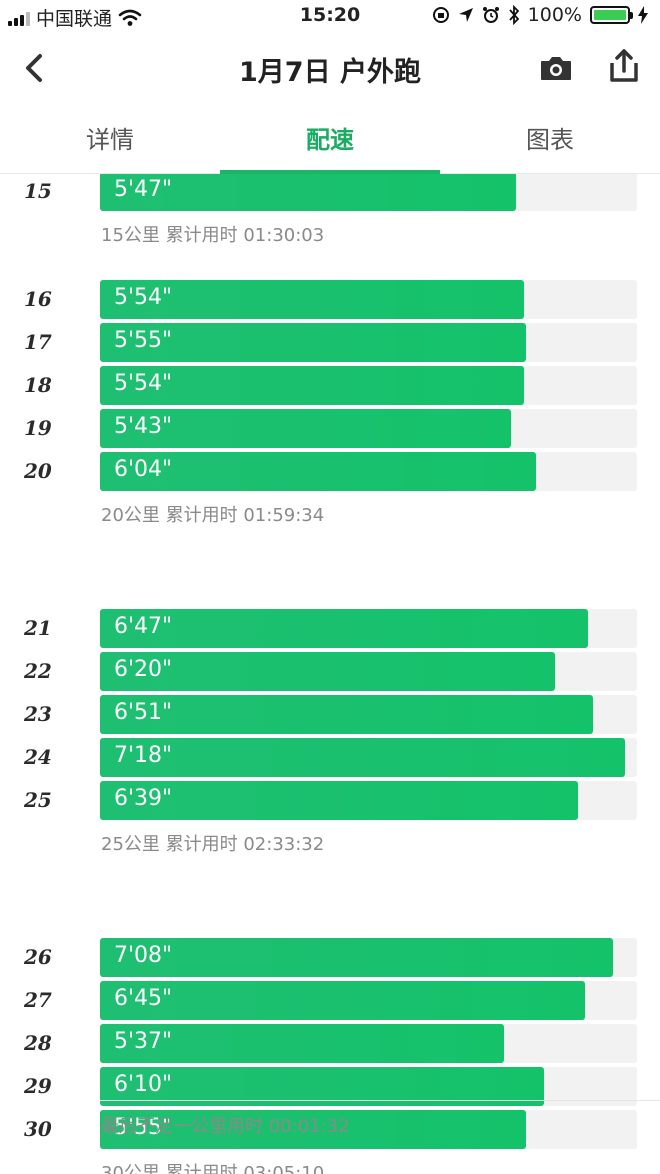 This screenshot has height=1174, width=660. I want to click on pace-bar-track: 6'47", so click(368, 628).